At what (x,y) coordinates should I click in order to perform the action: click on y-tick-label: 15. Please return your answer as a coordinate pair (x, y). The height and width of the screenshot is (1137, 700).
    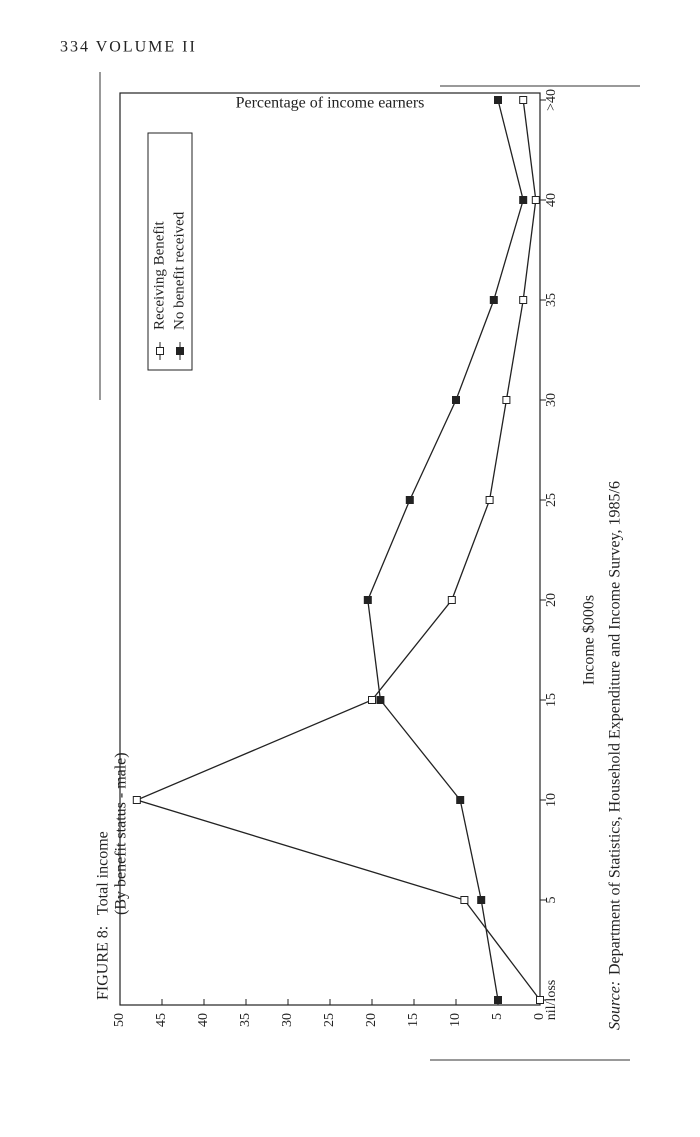
    Looking at the image, I should click on (413, 1020).